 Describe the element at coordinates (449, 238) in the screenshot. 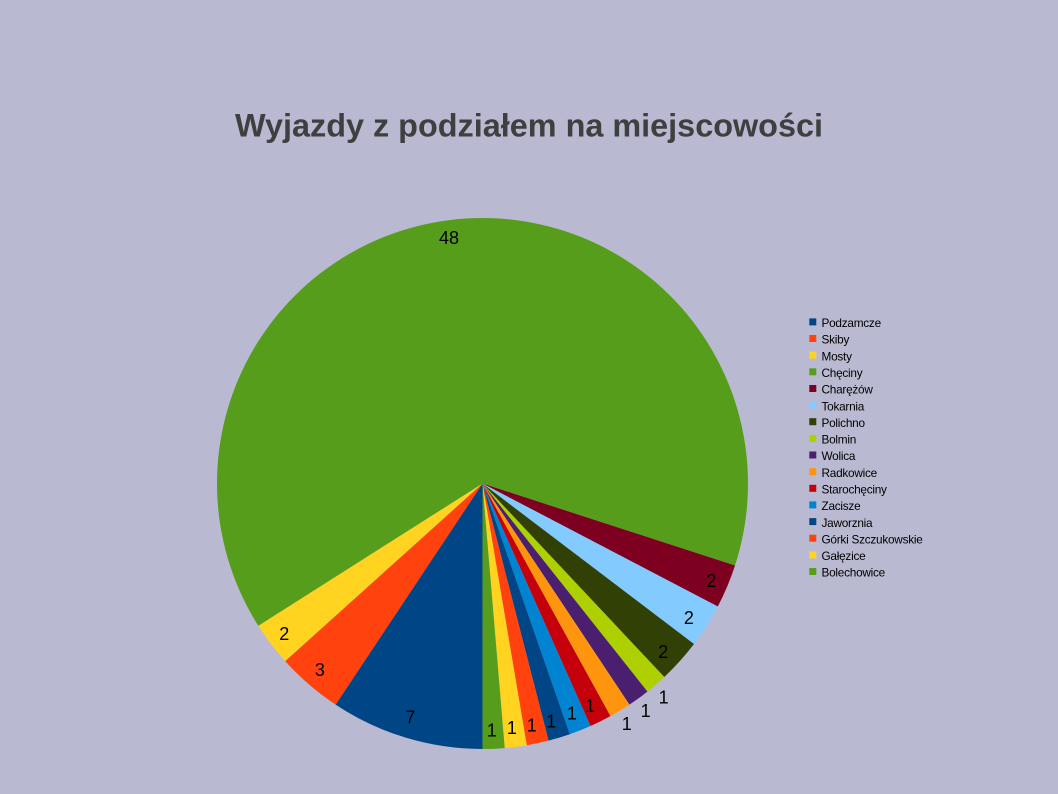

I see `svg-text: 48` at that location.